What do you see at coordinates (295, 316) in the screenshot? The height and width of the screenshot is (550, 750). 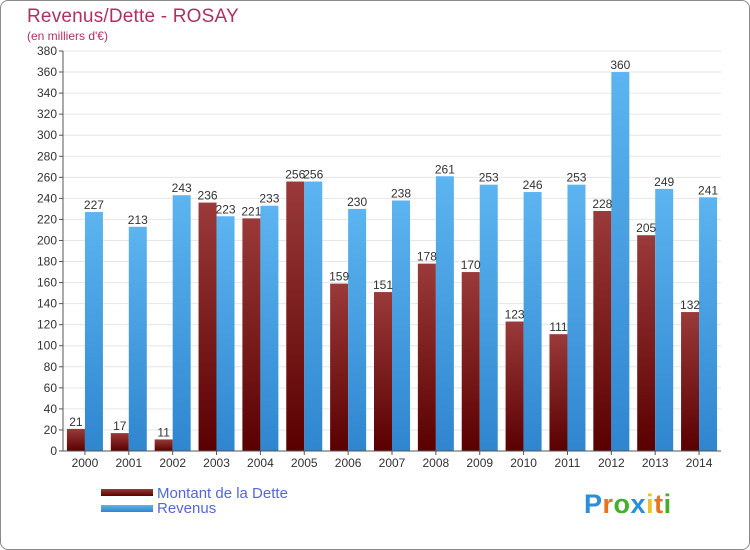 I see `bar-dette-2005` at bounding box center [295, 316].